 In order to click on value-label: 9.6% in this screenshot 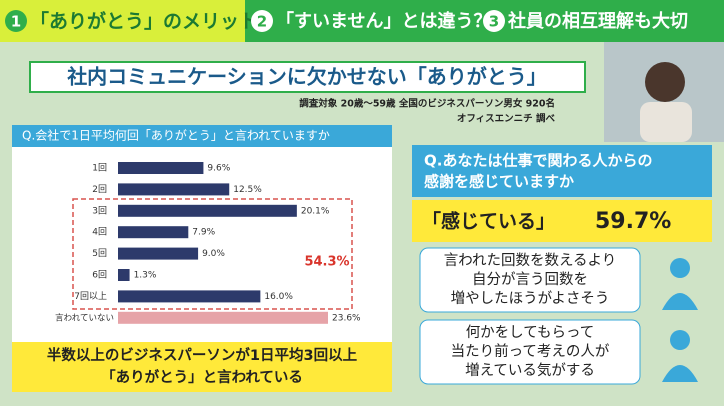, I will do `click(218, 169)`.